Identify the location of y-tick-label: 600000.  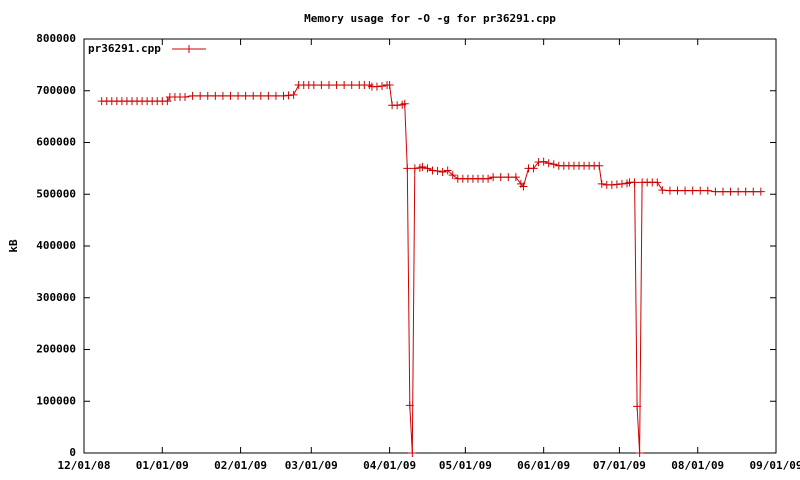
(56, 142).